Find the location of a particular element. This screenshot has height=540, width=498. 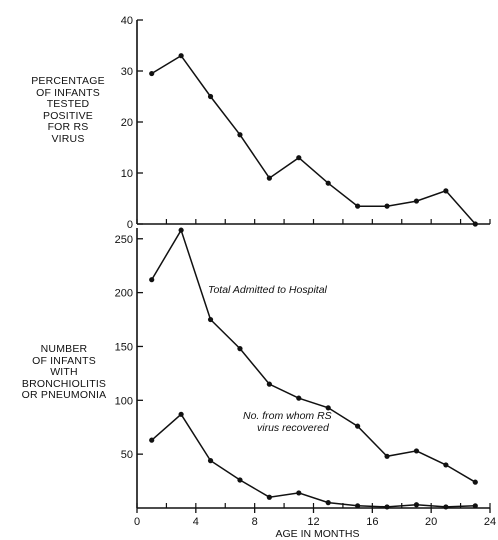

y-tick-label: 100 is located at coordinates (124, 401).